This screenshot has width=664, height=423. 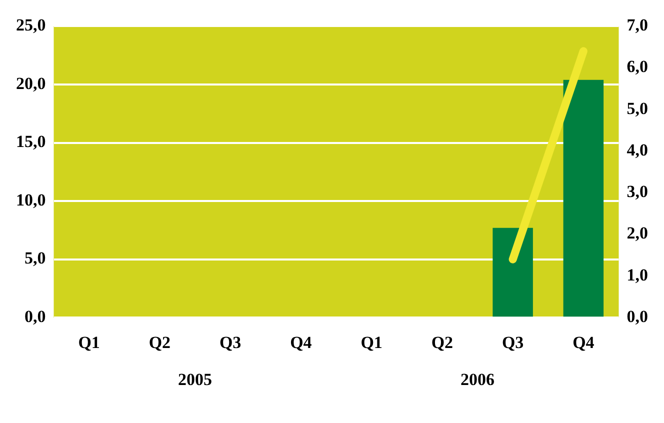 I want to click on y-tick-label: 15,0, so click(x=31, y=142).